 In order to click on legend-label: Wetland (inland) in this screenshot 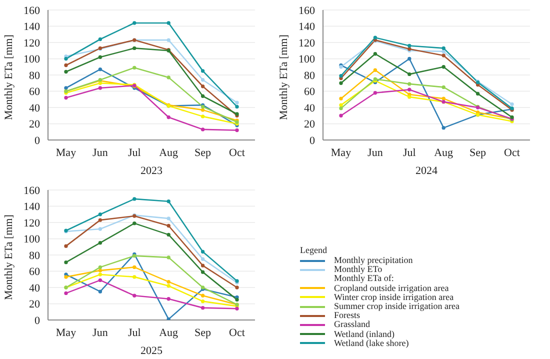, I will do `click(364, 333)`.